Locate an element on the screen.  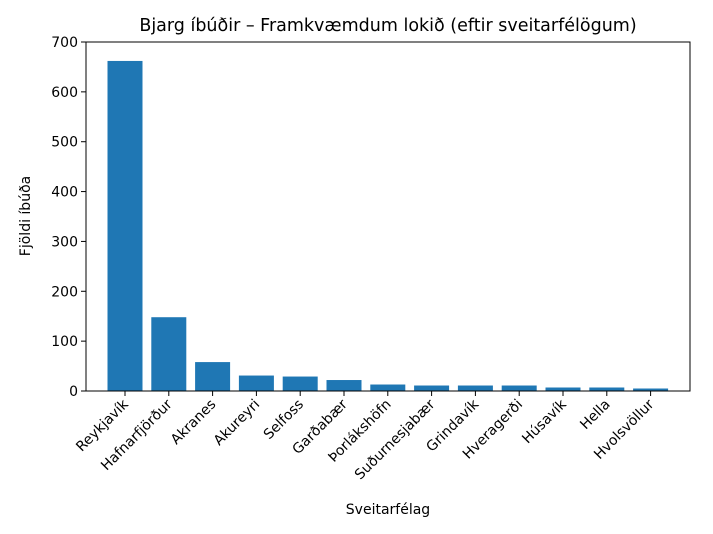
y-tick-label: 600 is located at coordinates (64, 93).